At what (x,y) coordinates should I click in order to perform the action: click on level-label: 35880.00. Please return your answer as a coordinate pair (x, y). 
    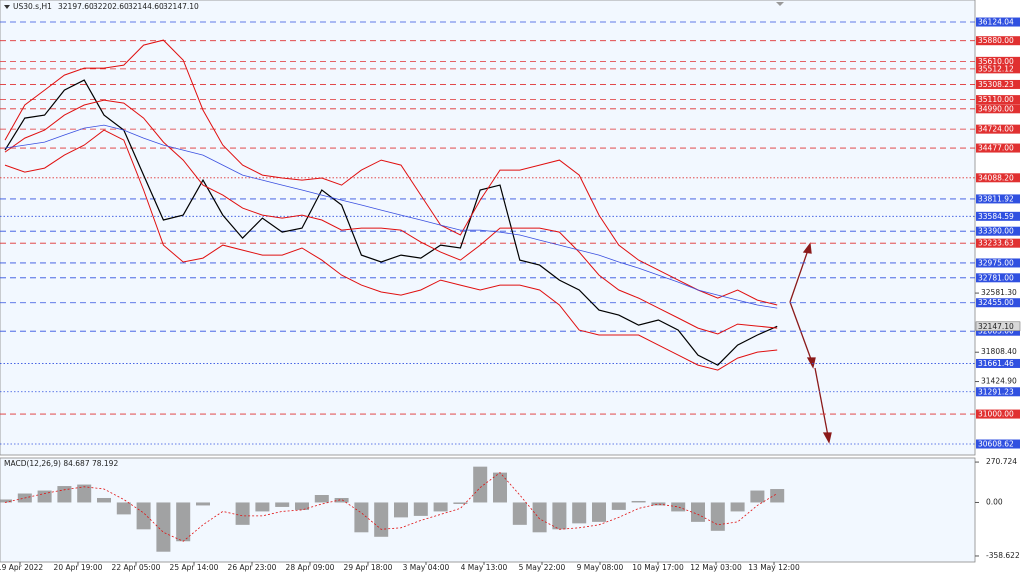
    Looking at the image, I should click on (996, 40).